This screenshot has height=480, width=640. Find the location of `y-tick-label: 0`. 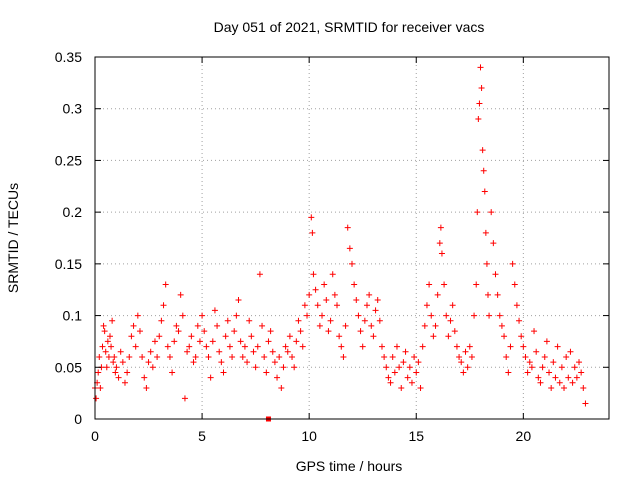

y-tick-label: 0 is located at coordinates (78, 419).